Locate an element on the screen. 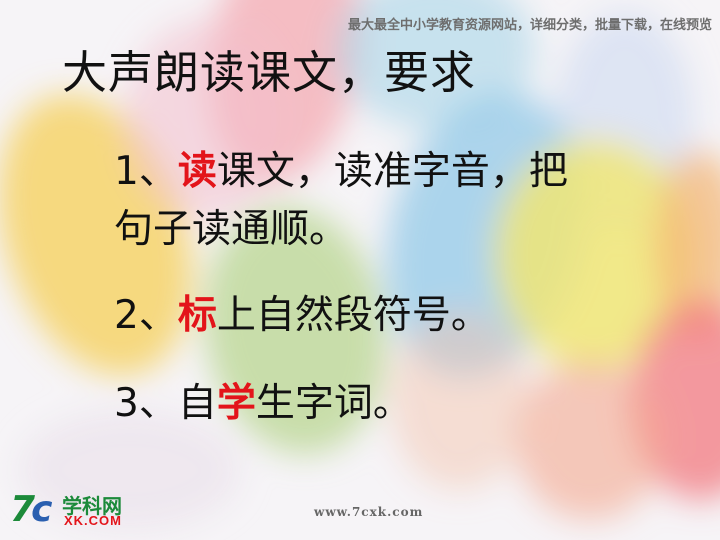 The width and height of the screenshot is (720, 540). requirement-item-3: 3、自学生字词。 is located at coordinates (263, 404).